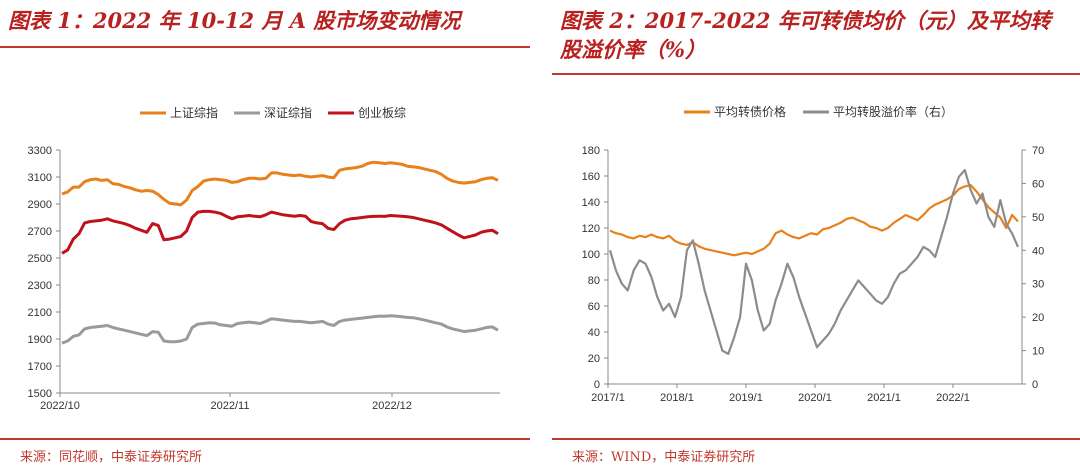 The height and width of the screenshot is (471, 1080). Describe the element at coordinates (594, 333) in the screenshot. I see `y-left-tick-label: 40` at that location.